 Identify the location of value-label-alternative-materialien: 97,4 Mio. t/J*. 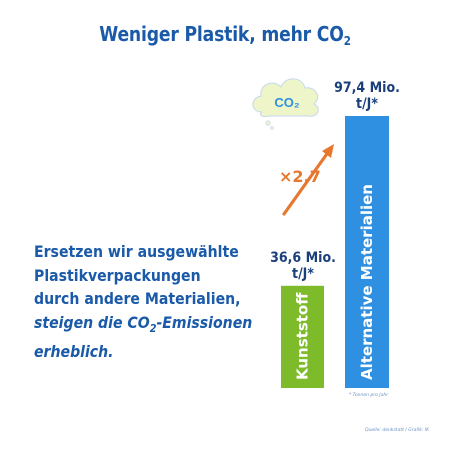
(367, 96).